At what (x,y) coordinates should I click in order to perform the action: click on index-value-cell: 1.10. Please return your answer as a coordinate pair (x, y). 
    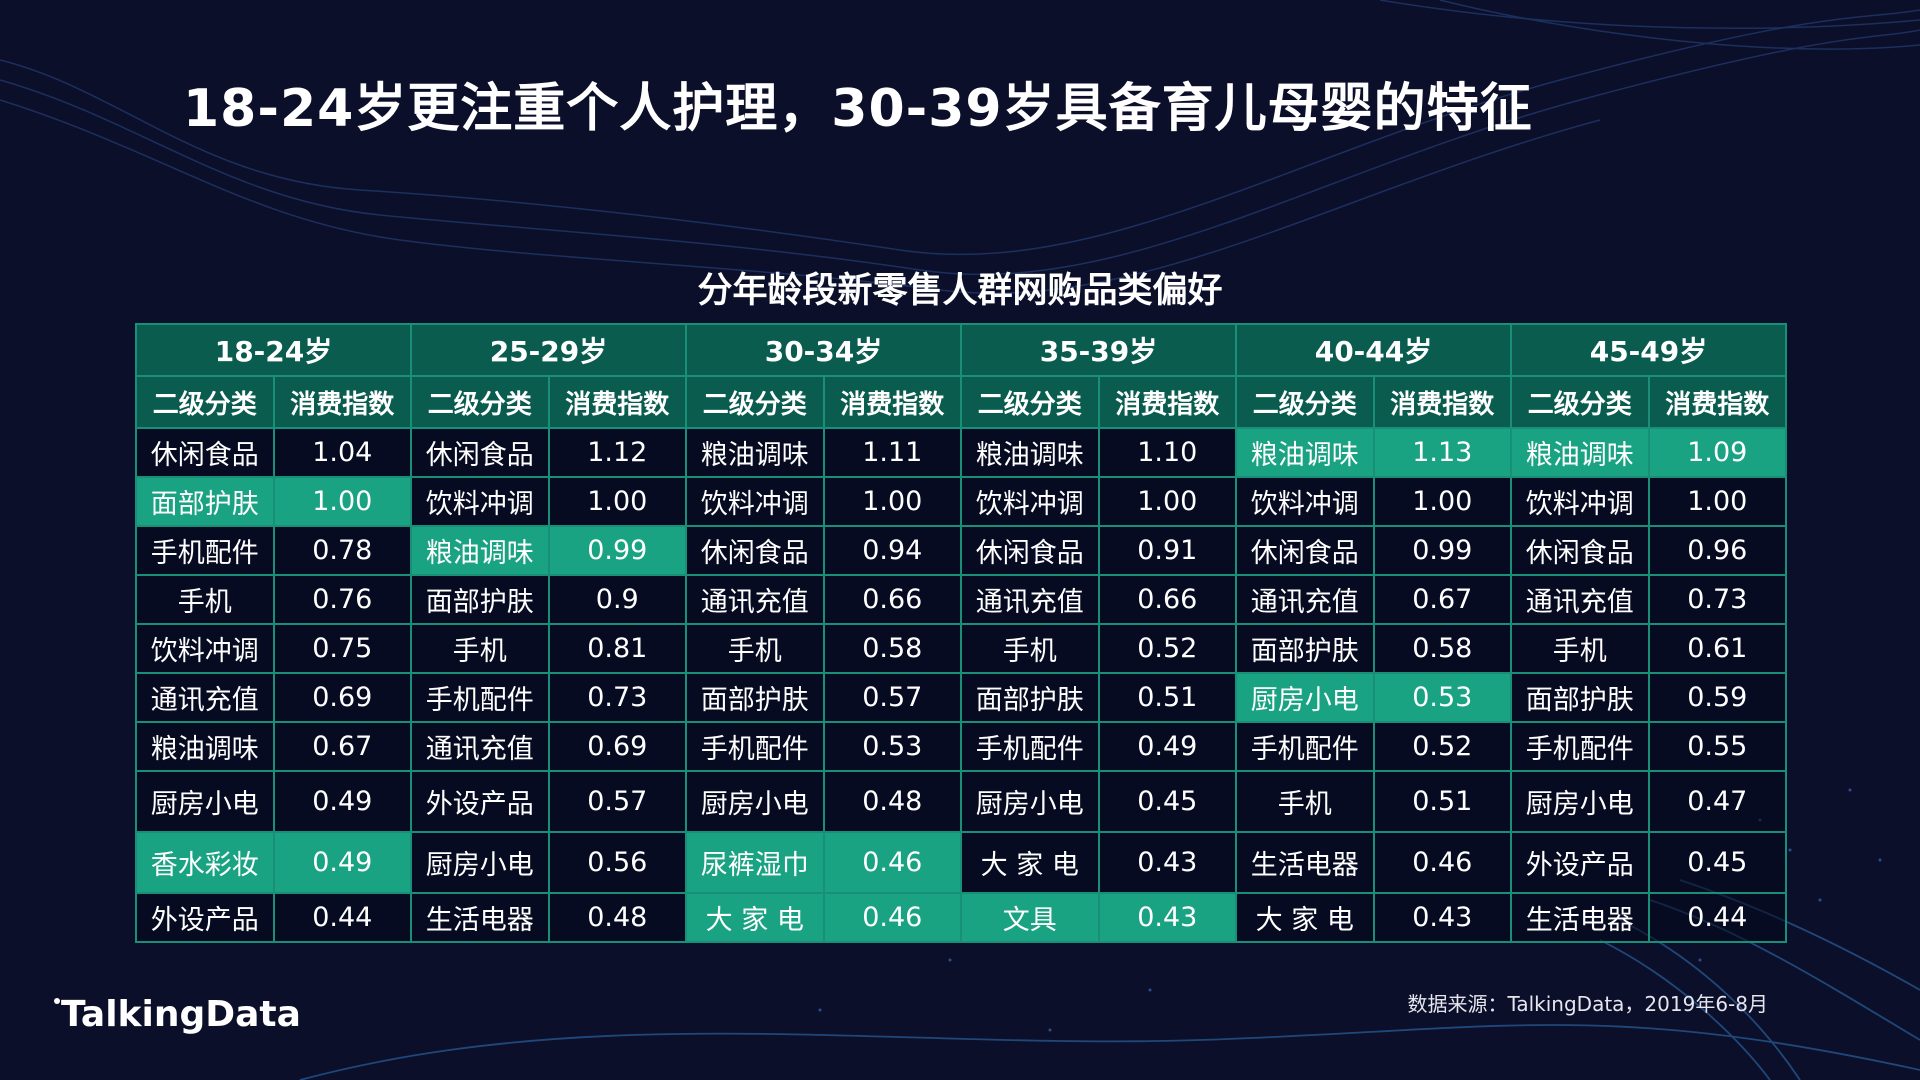
    Looking at the image, I should click on (1167, 452).